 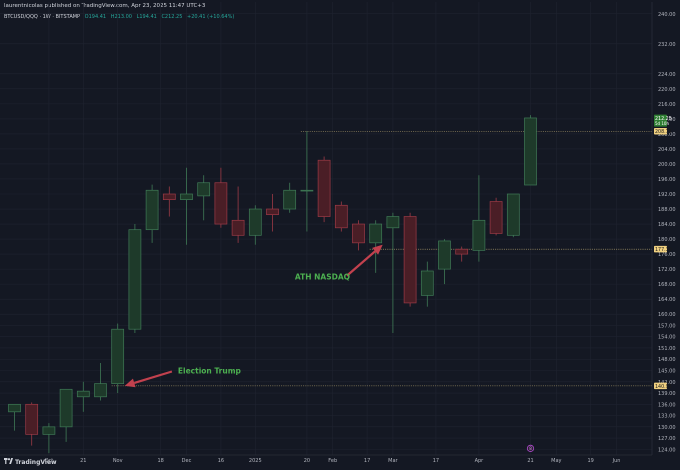 What do you see at coordinates (667, 105) in the screenshot?
I see `y-tick-label: 216.00` at bounding box center [667, 105].